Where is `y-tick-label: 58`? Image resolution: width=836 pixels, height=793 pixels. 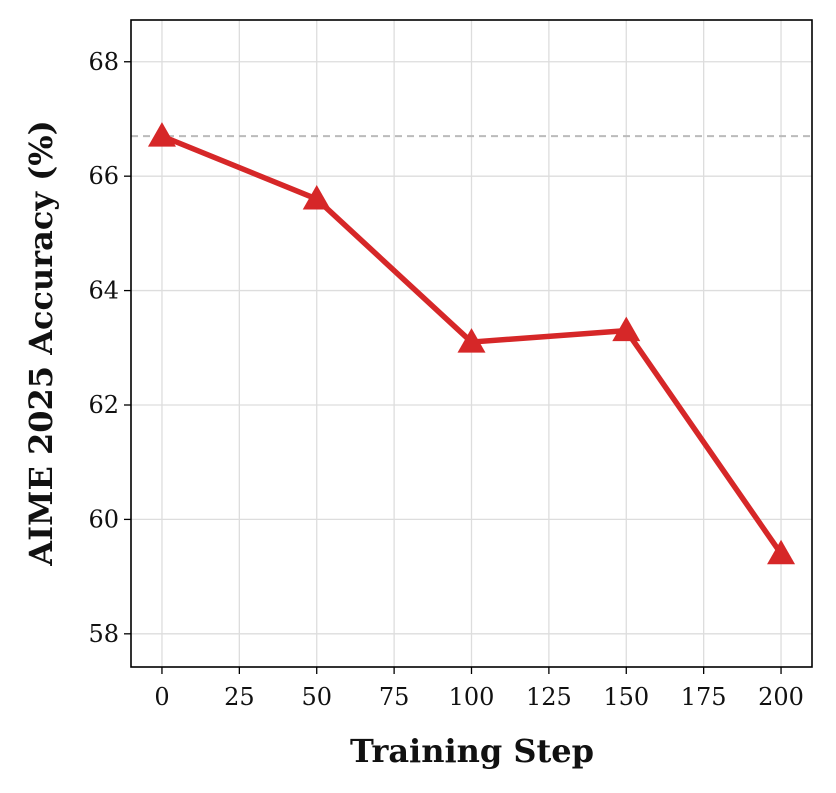 y-tick-label: 58 is located at coordinates (103, 634).